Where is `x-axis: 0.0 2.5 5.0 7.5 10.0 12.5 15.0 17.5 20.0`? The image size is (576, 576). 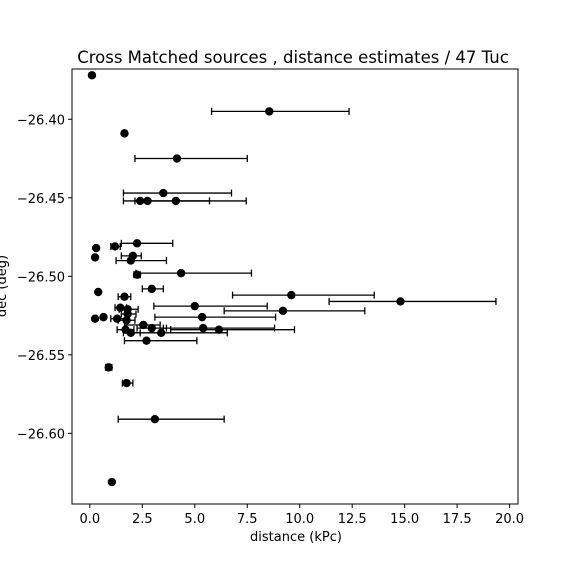 x-axis: 0.0 2.5 5.0 7.5 10.0 12.5 15.0 17.5 20.0 is located at coordinates (301, 515).